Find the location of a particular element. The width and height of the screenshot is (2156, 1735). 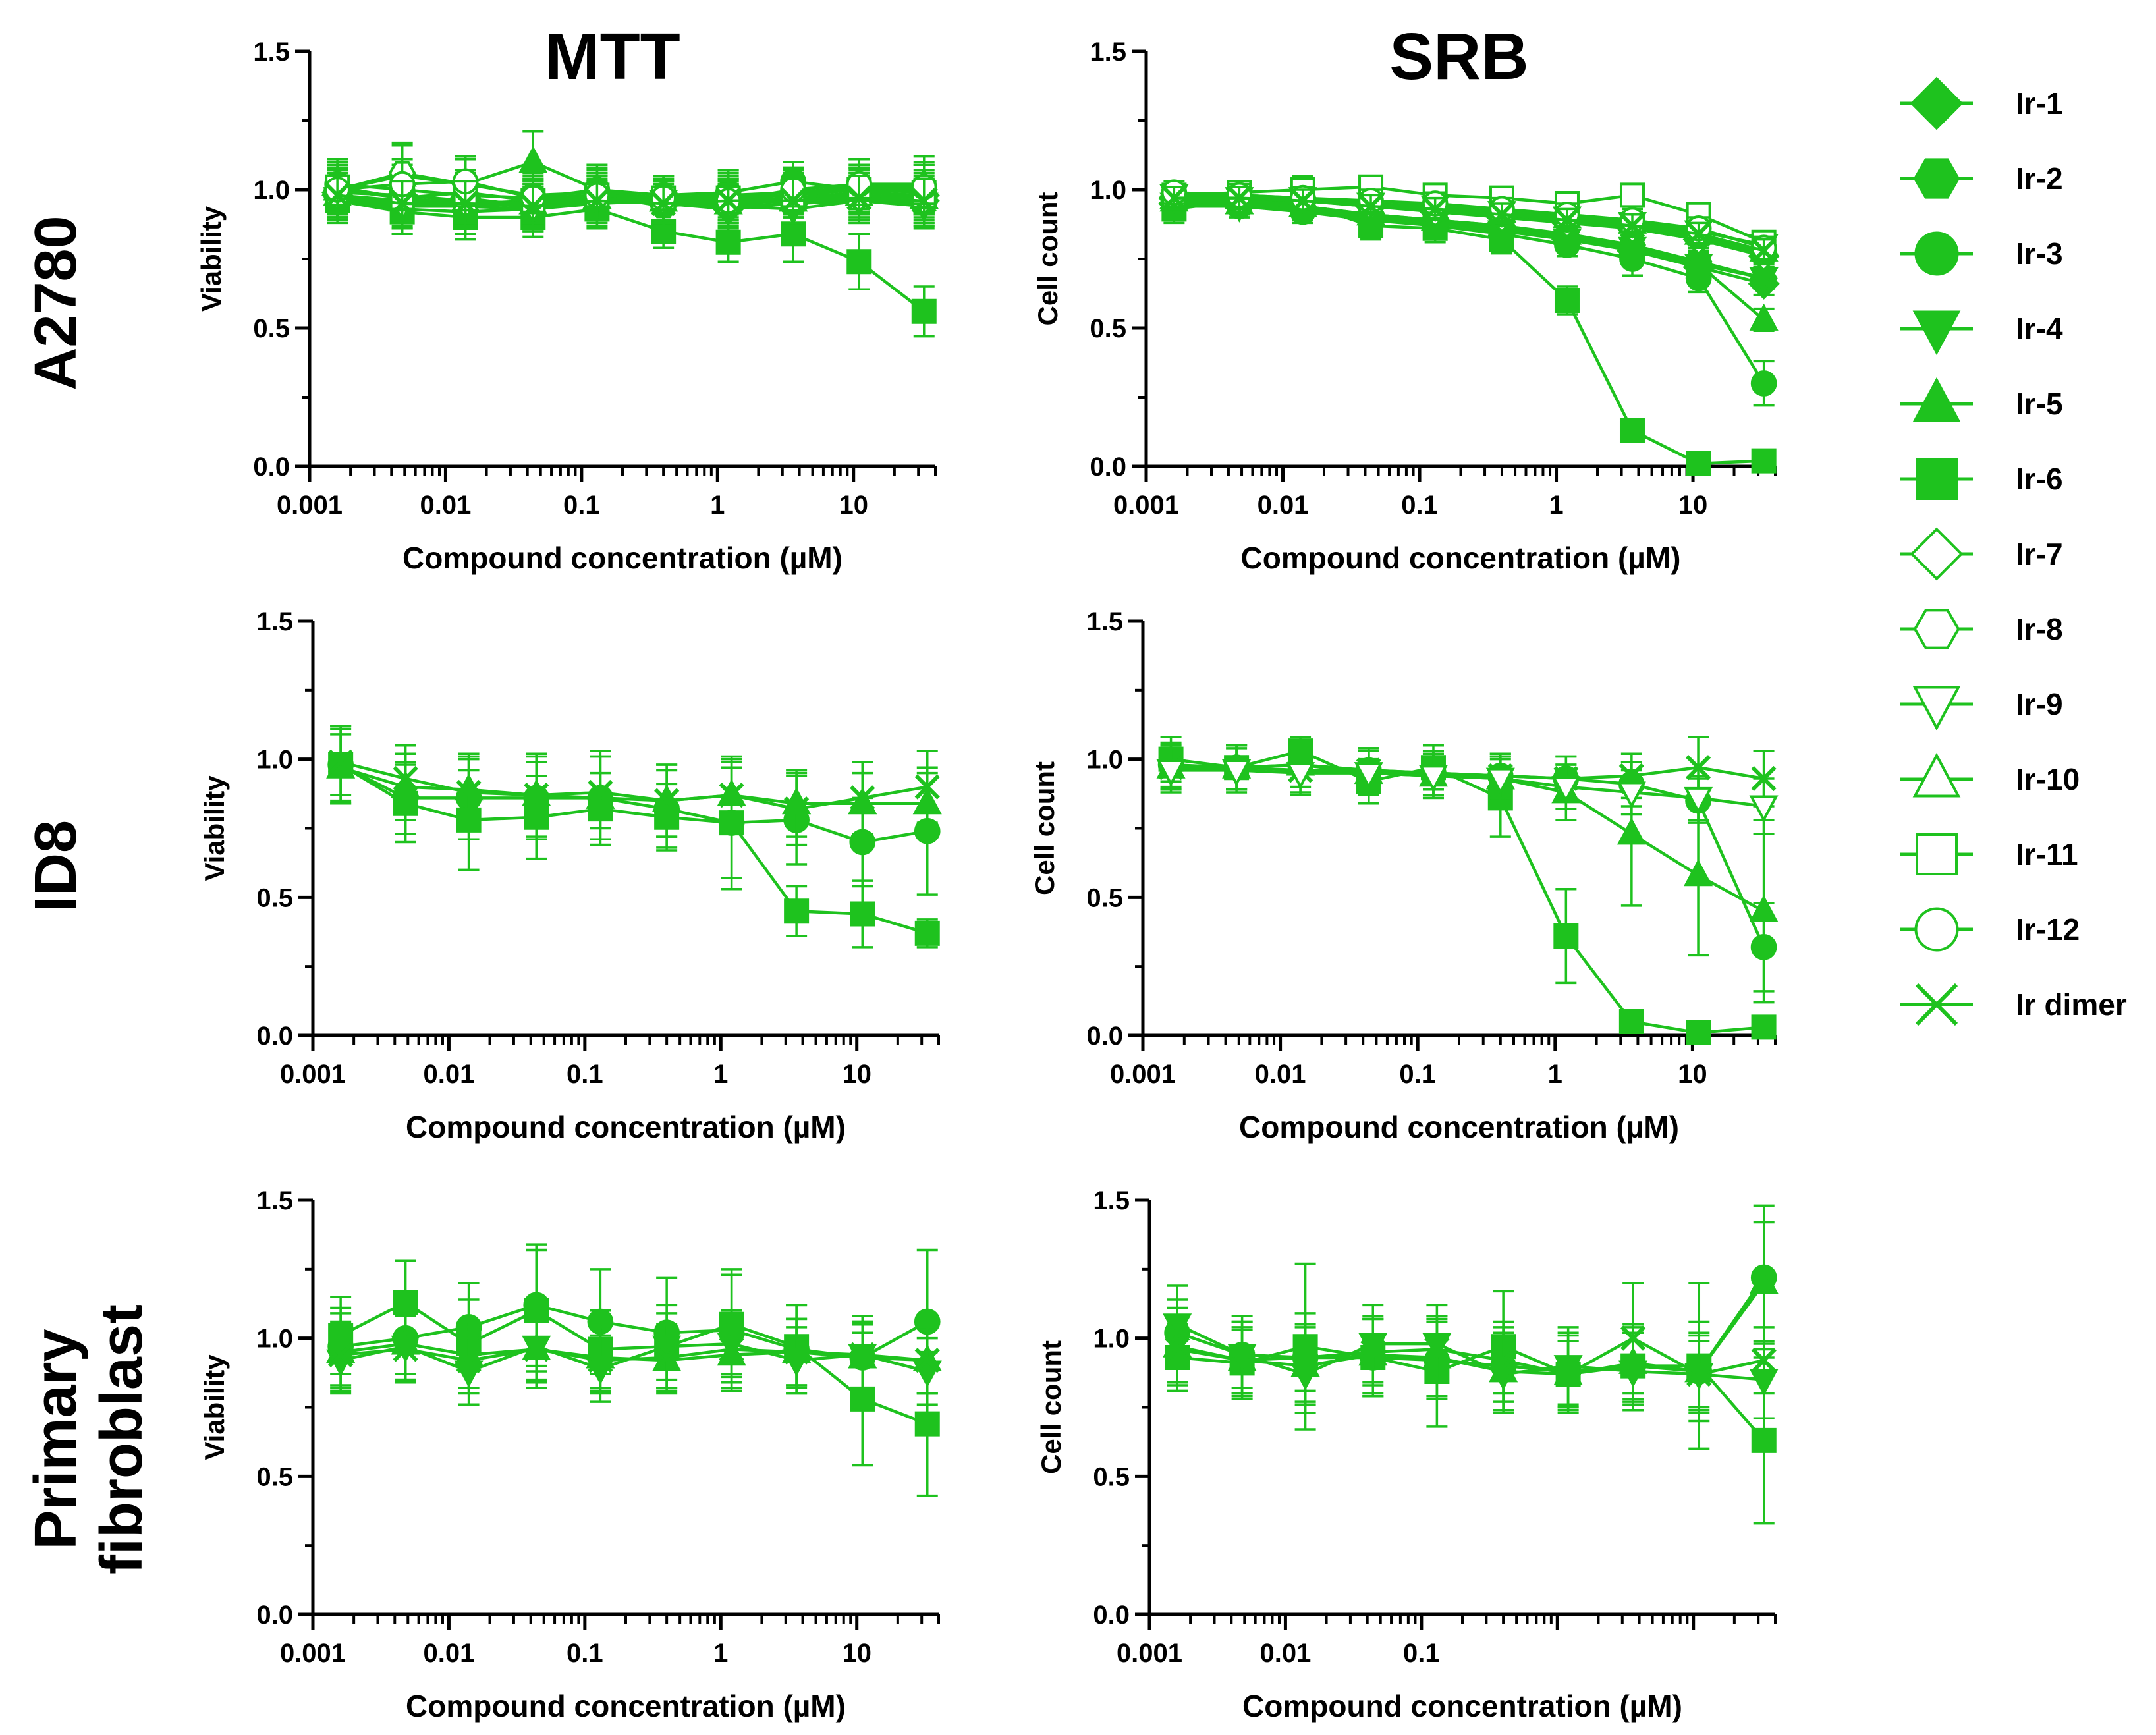

row-label-fibroblast: fibroblast is located at coordinates (122, 1439).